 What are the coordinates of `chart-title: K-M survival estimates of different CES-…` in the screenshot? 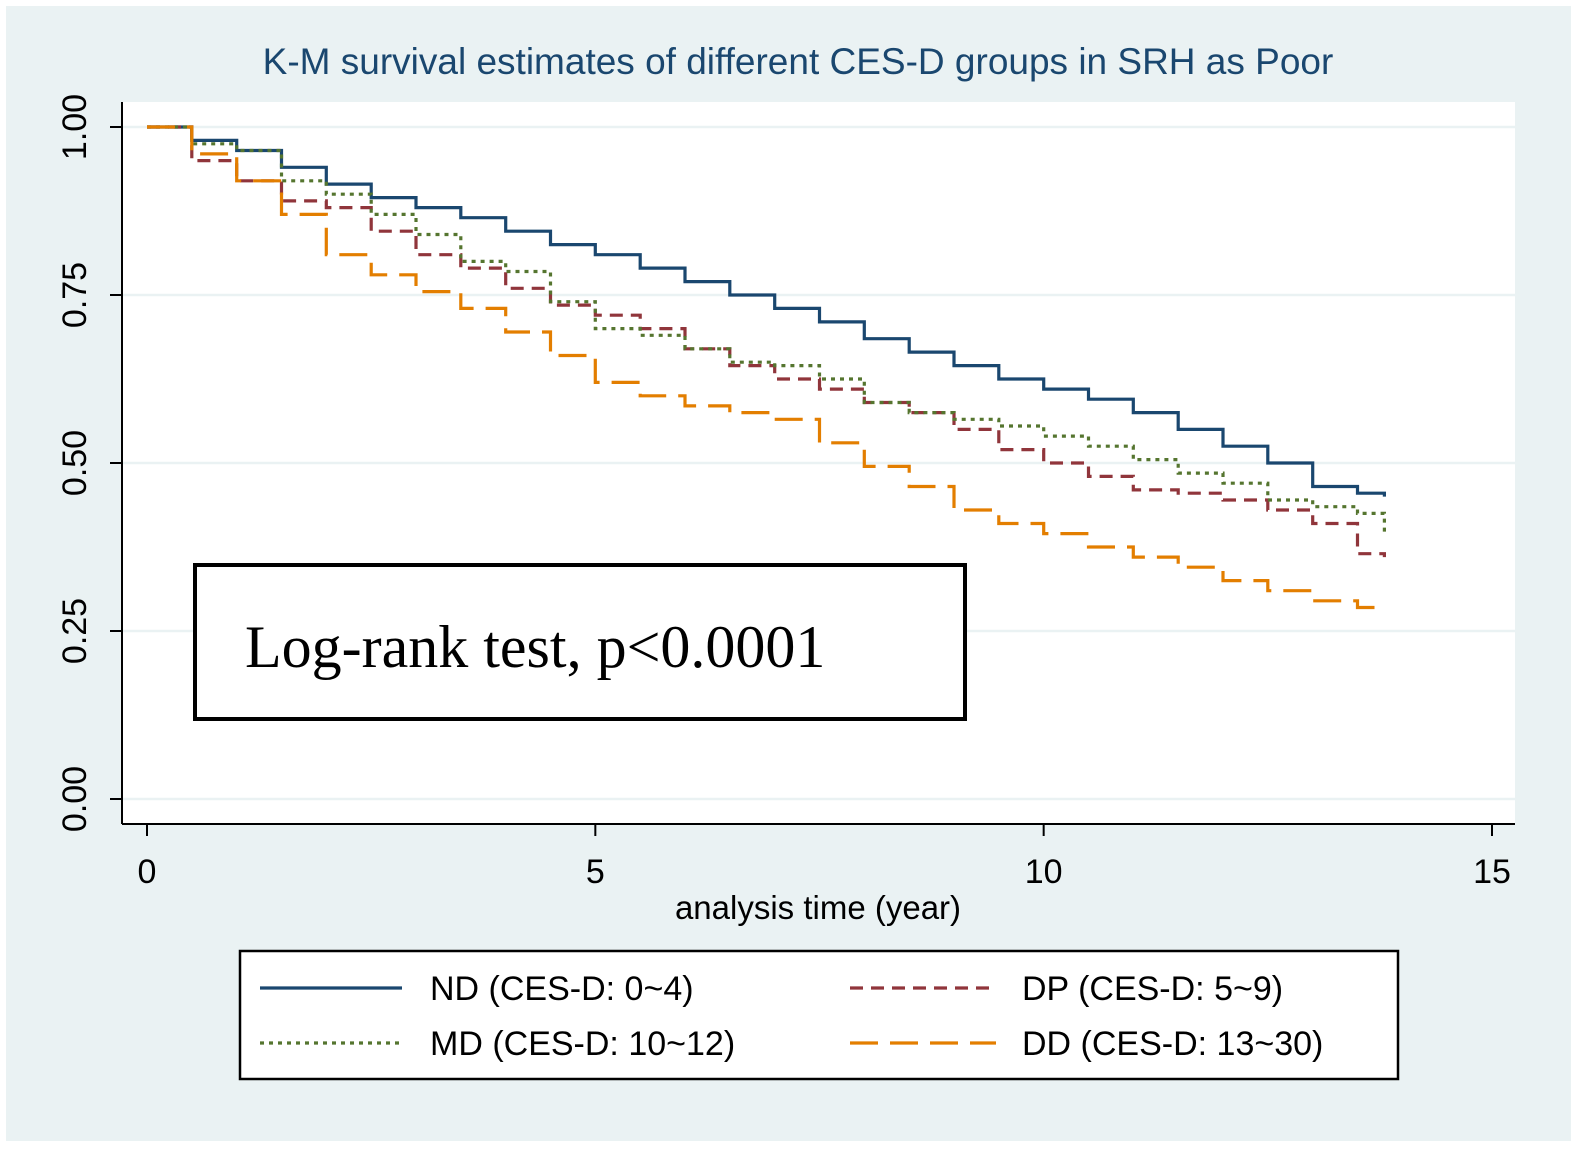 It's located at (798, 61).